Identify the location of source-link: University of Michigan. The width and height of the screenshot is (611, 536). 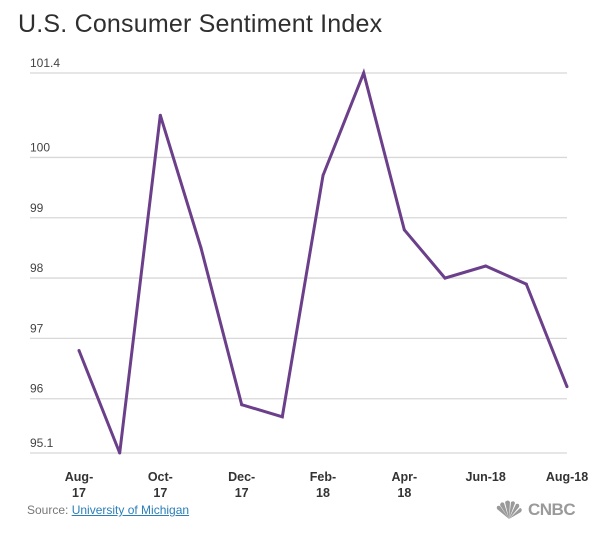
(130, 510).